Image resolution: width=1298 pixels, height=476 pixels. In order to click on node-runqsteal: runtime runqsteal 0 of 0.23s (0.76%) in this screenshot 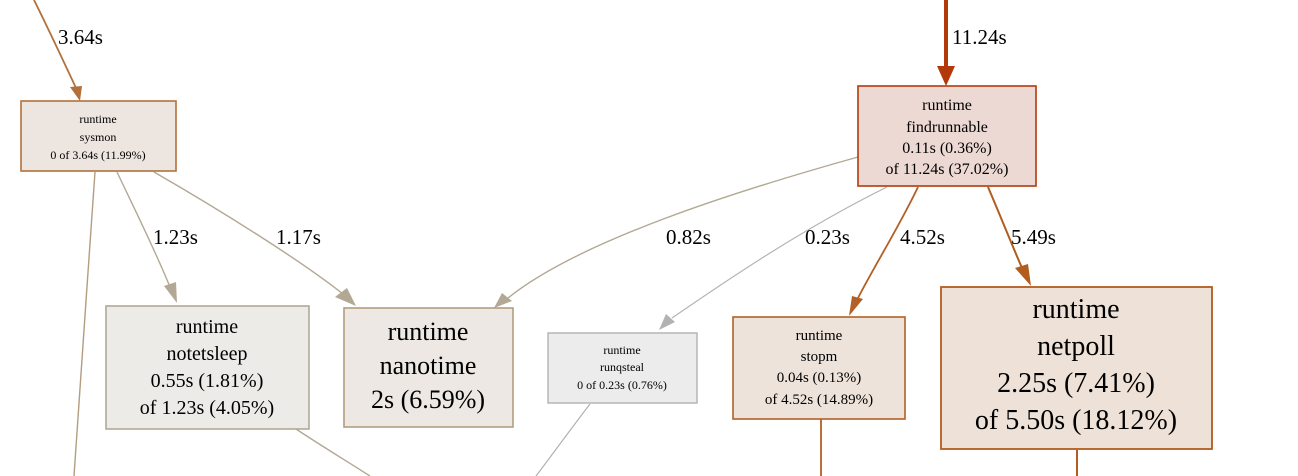, I will do `click(622, 368)`.